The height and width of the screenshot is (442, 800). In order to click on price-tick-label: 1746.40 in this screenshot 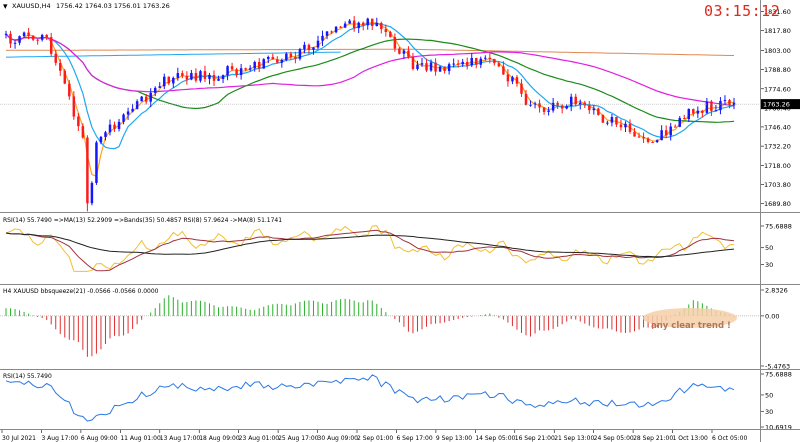, I will do `click(777, 127)`.